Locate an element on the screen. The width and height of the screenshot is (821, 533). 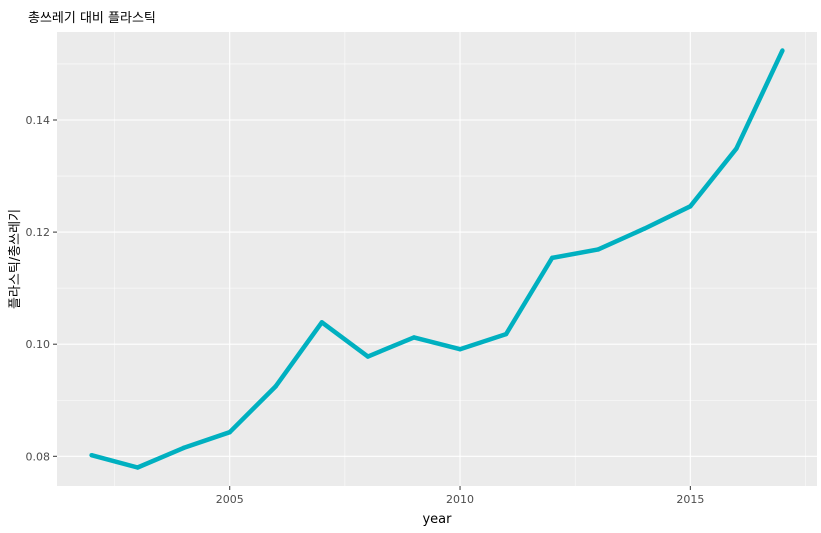
y-tick-label: 0.08 is located at coordinates (38, 456).